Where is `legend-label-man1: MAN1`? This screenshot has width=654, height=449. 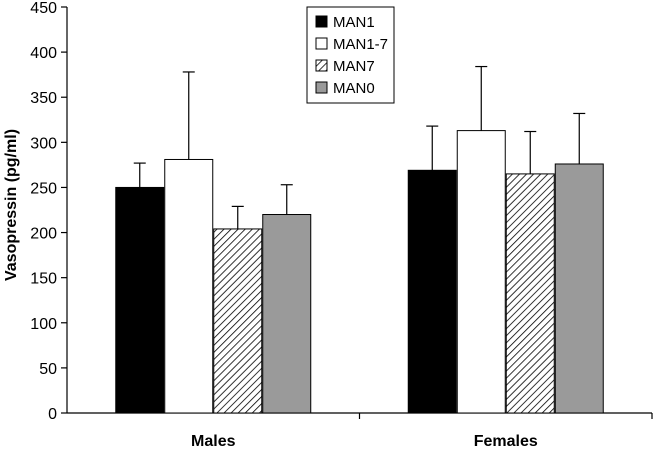
legend-label-man1: MAN1 is located at coordinates (354, 22).